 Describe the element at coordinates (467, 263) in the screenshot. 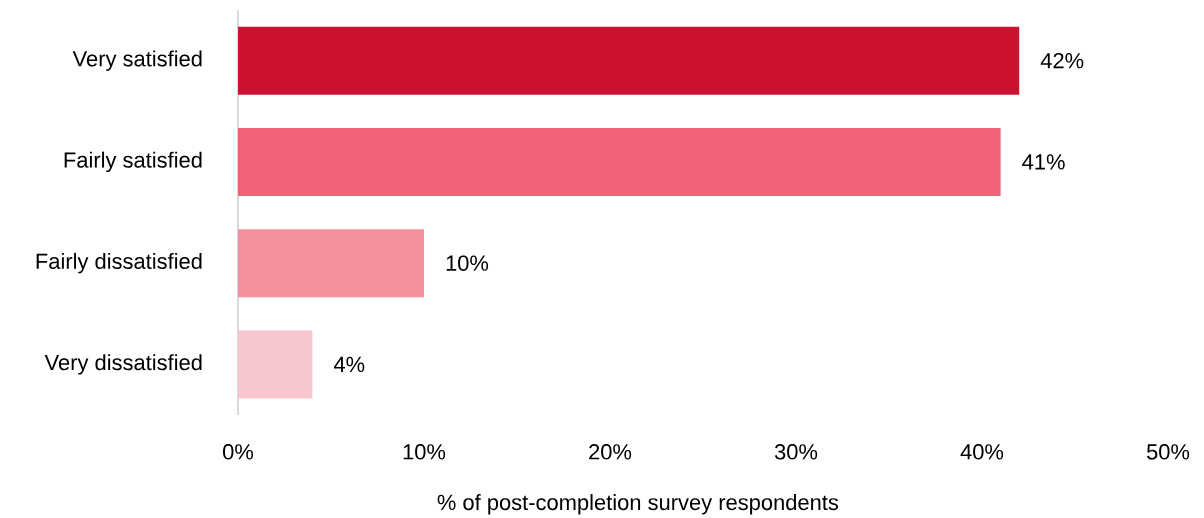

I see `data-label: 10%` at that location.